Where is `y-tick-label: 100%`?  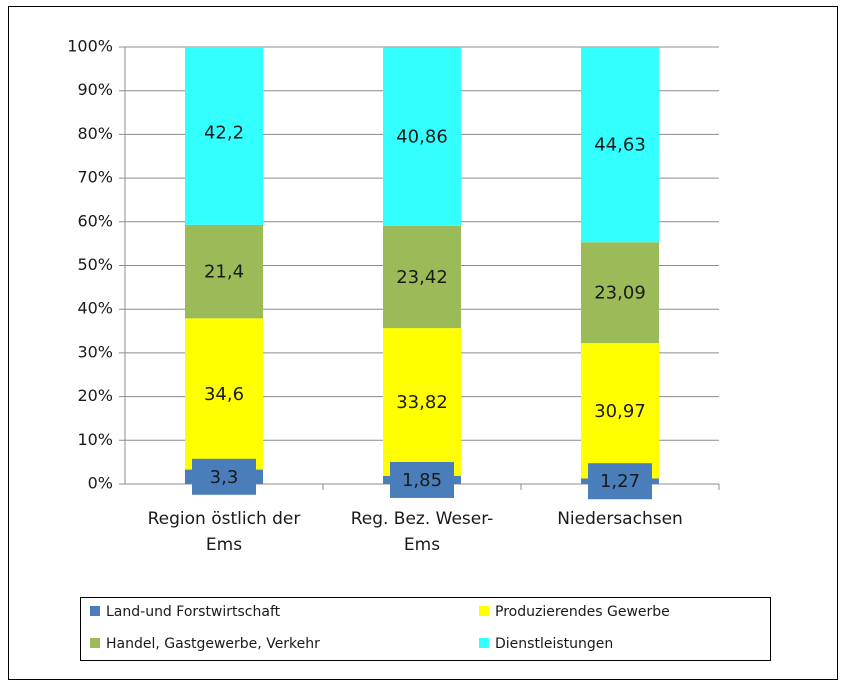
y-tick-label: 100% is located at coordinates (90, 46).